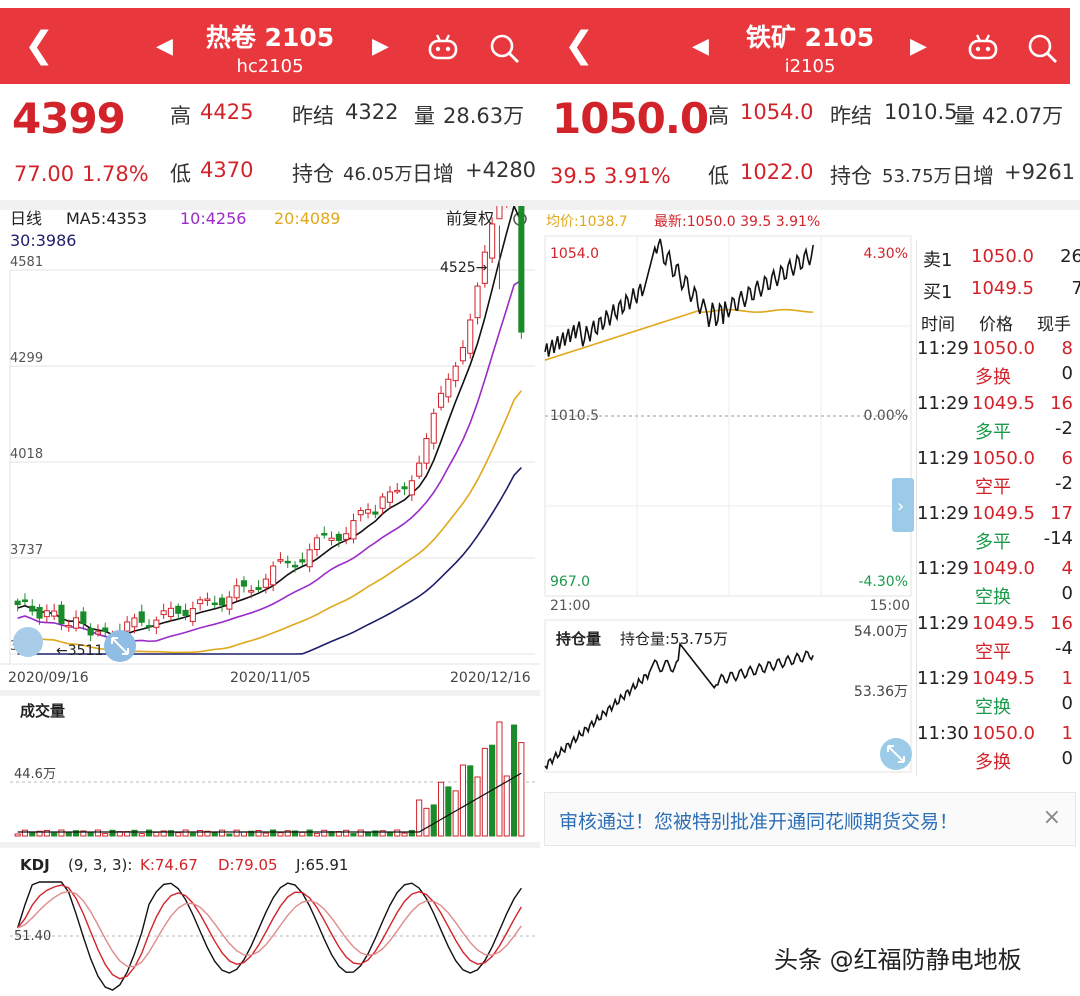  I want to click on tick-price: 1050.0, so click(1003, 348).